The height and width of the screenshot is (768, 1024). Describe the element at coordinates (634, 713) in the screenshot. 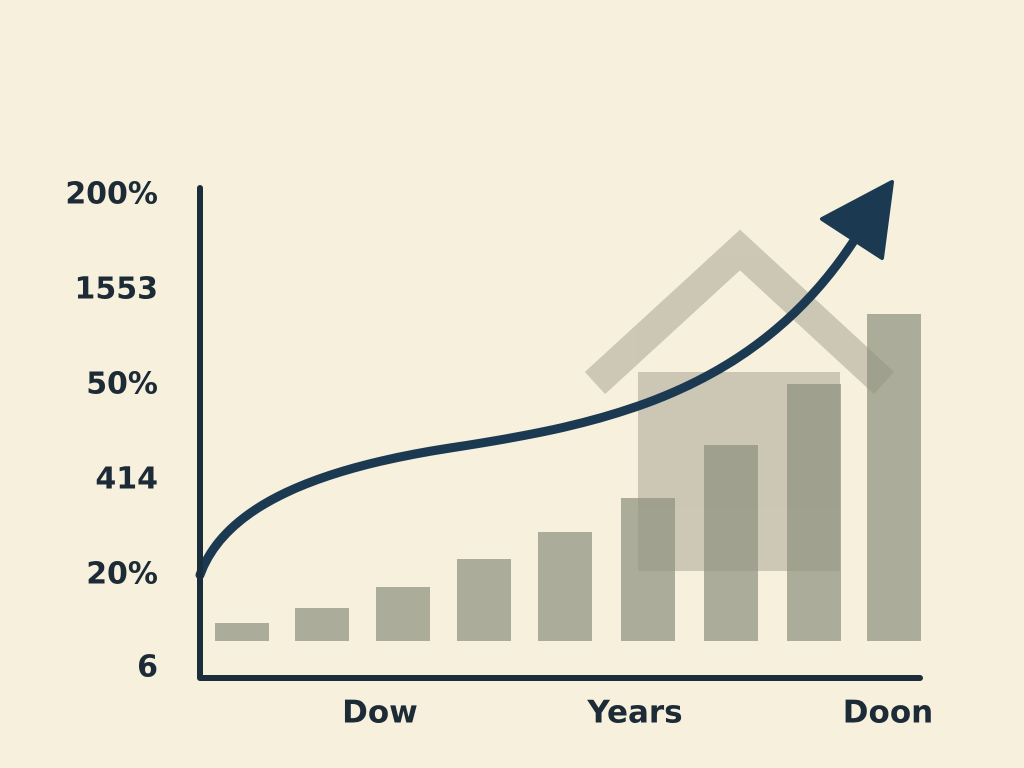

I see `x-axis-label: Years` at that location.